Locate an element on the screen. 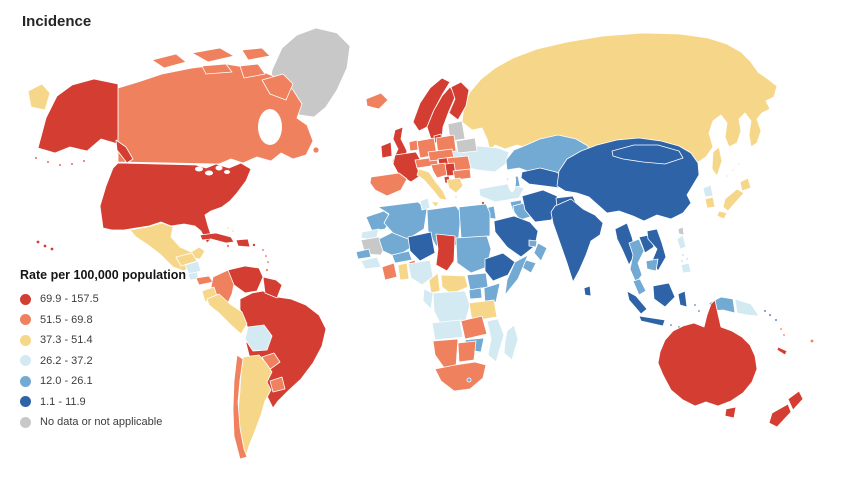 This screenshot has width=850, height=490. region-sri-lanka is located at coordinates (587, 291).